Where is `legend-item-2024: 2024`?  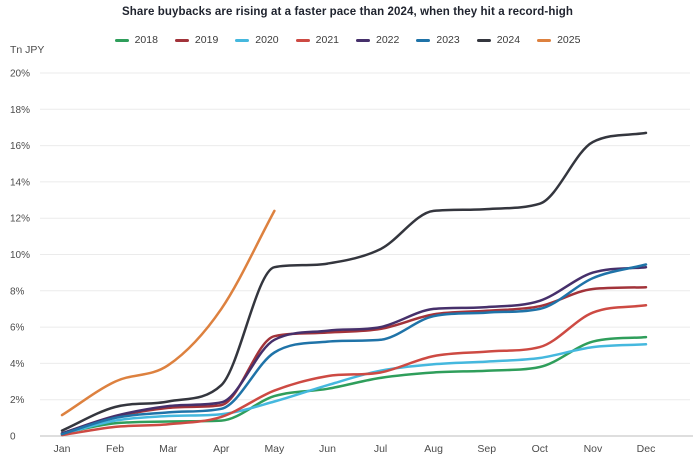
legend-item-2024: 2024 is located at coordinates (498, 40).